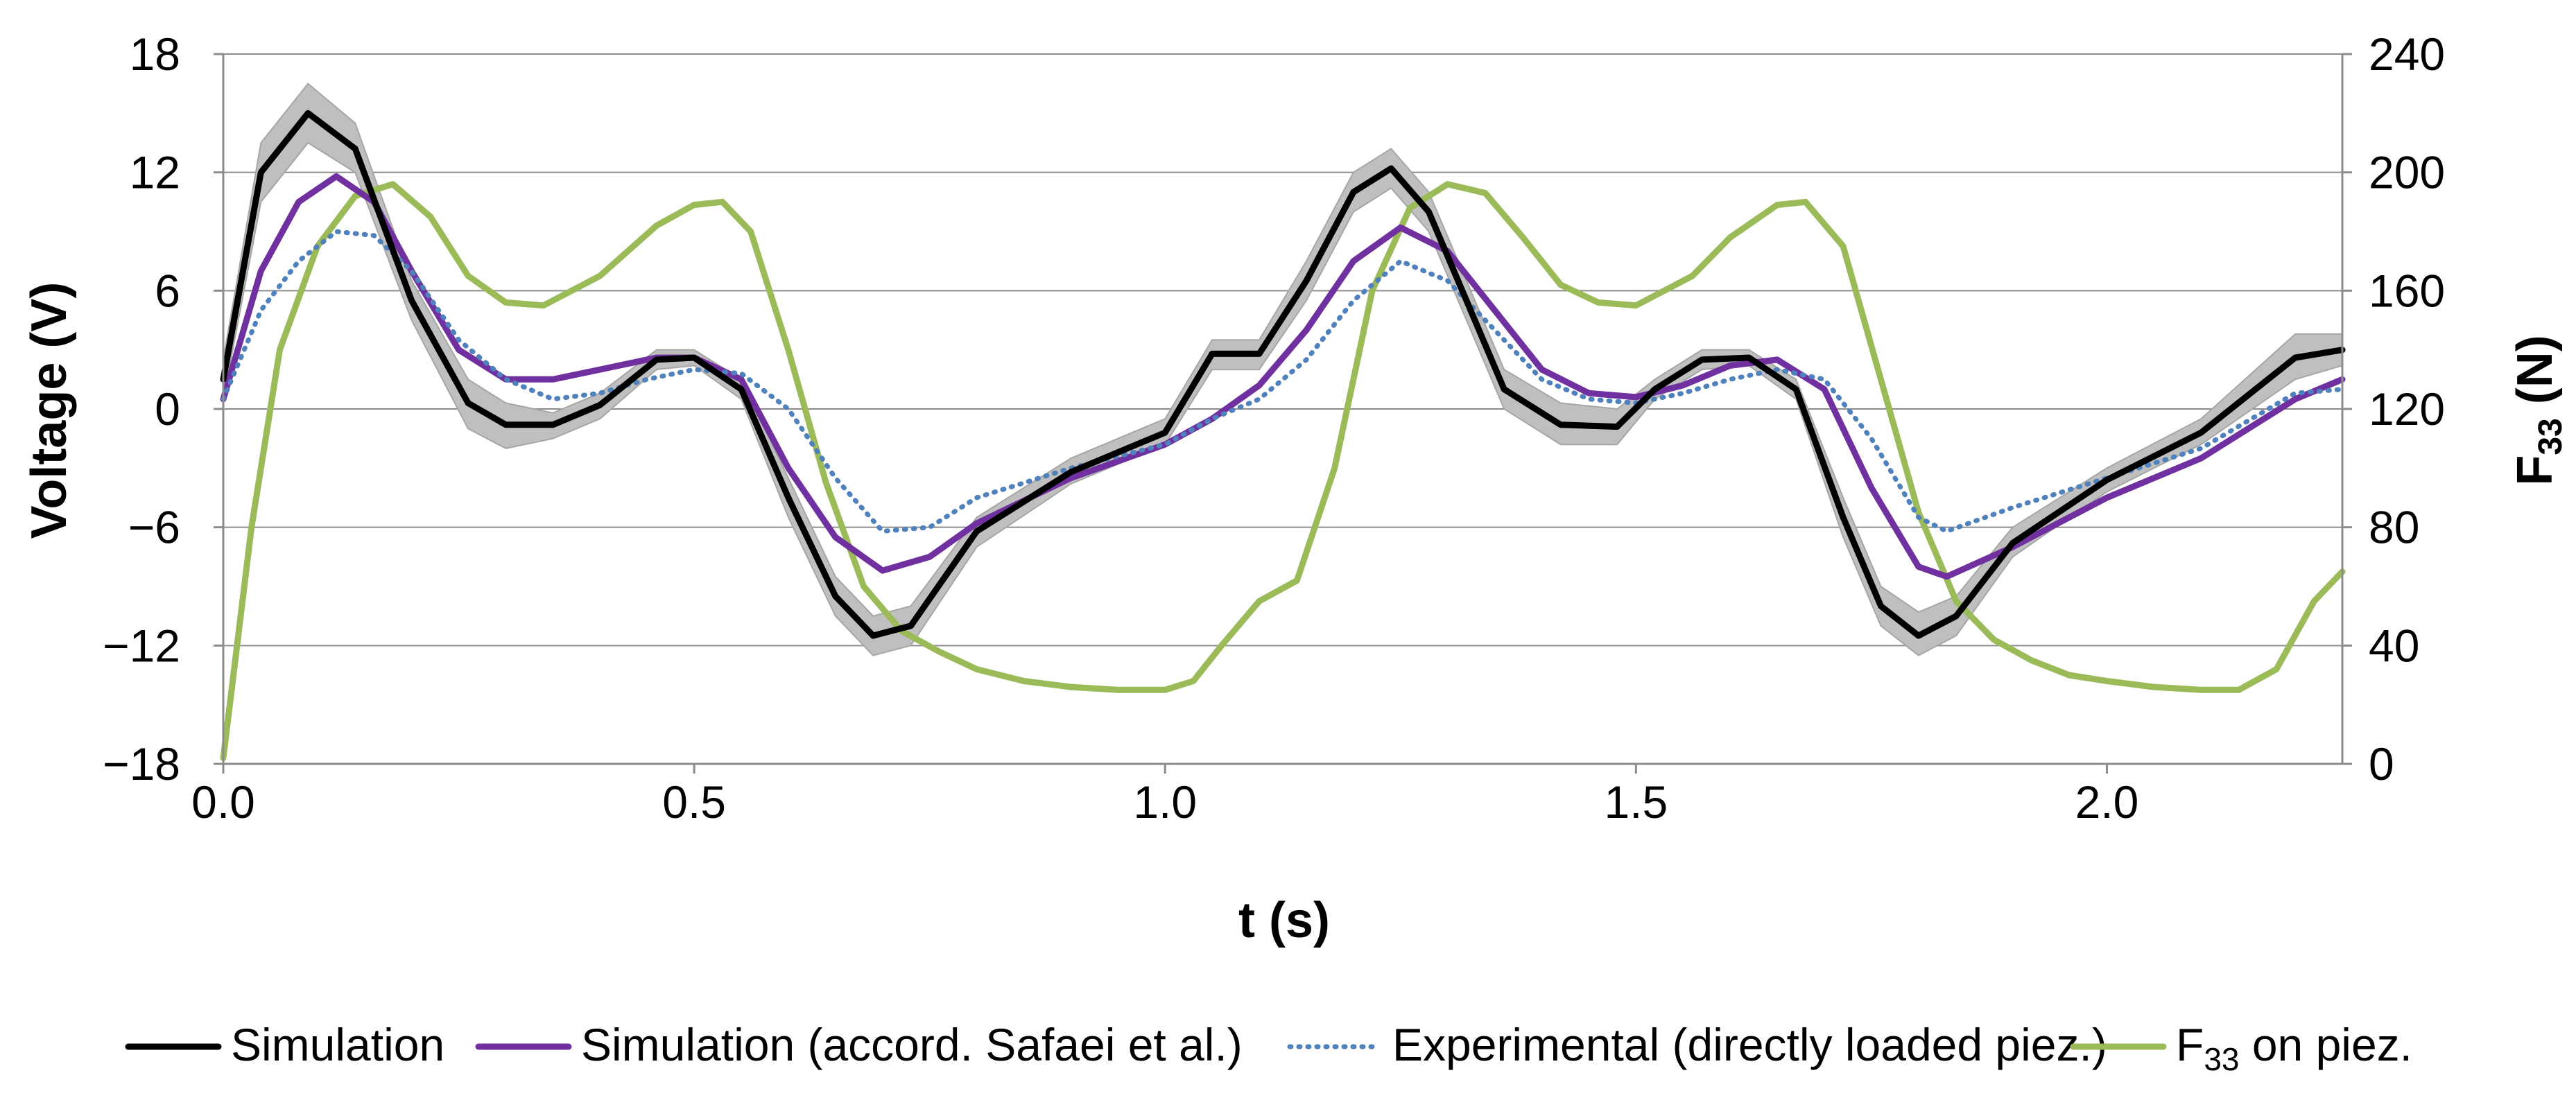 The height and width of the screenshot is (1116, 2576). What do you see at coordinates (2407, 409) in the screenshot?
I see `y2-tick-label-3: 120` at bounding box center [2407, 409].